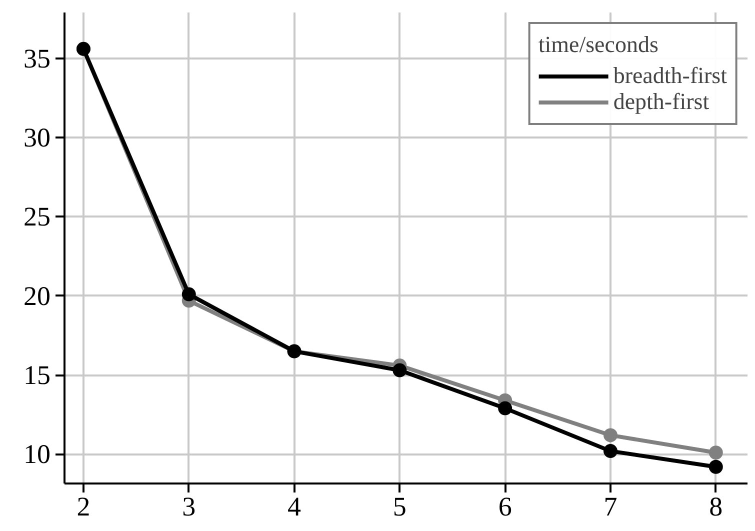 The image size is (755, 531). I want to click on y-tick-label: 20, so click(37, 295).